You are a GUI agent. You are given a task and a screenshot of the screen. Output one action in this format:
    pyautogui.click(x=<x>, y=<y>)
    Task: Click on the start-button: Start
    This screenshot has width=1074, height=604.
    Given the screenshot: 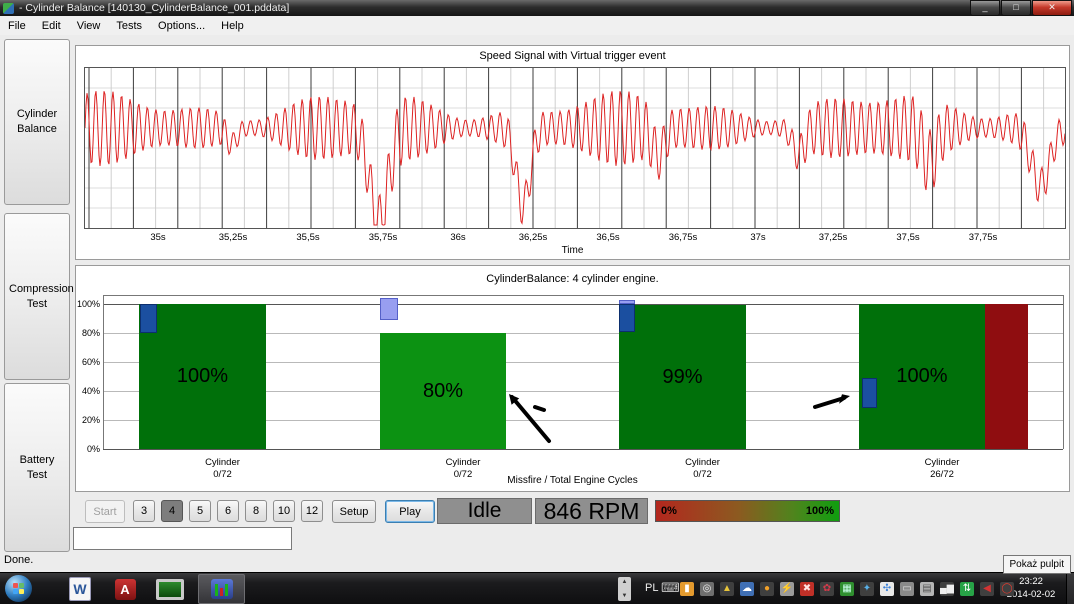 What is the action you would take?
    pyautogui.click(x=105, y=511)
    